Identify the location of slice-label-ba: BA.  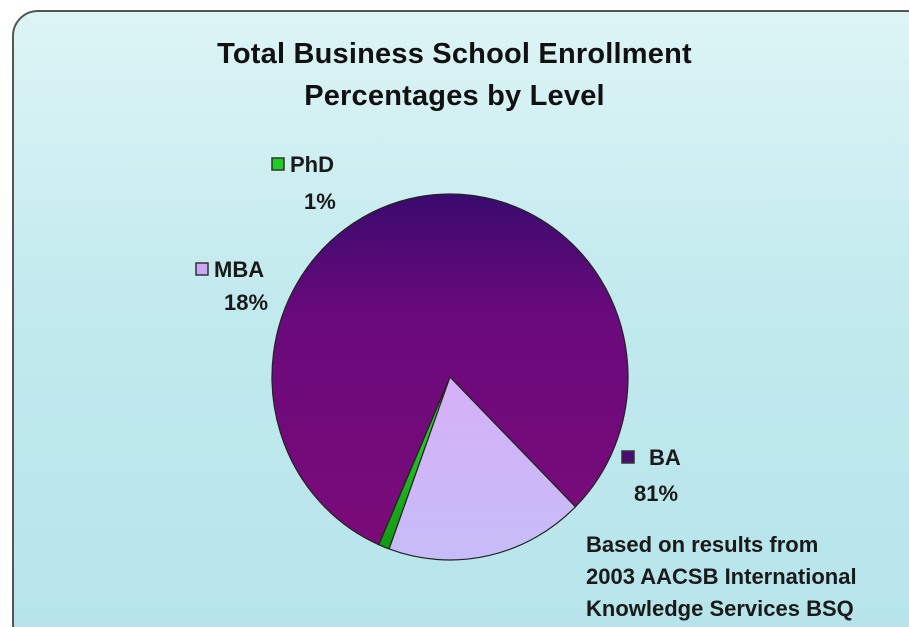
(665, 457).